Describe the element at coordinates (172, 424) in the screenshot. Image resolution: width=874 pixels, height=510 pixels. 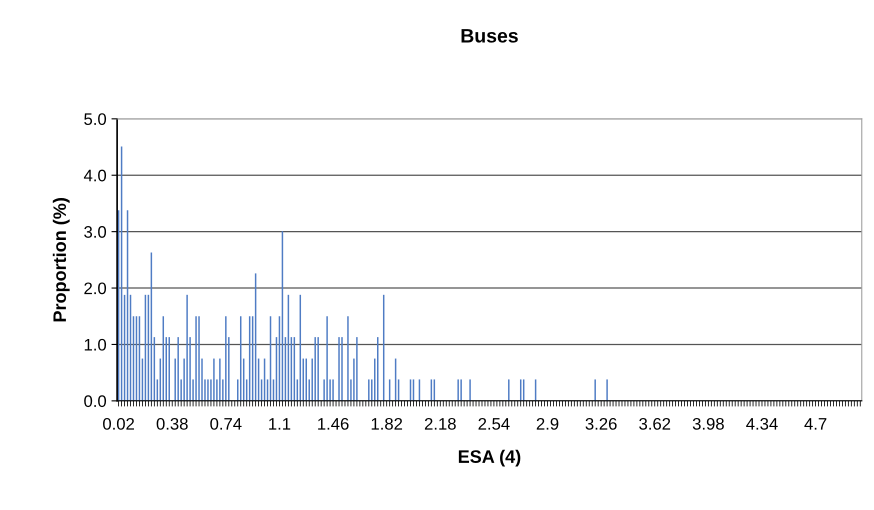
I see `x-tick-label: 0.38` at that location.